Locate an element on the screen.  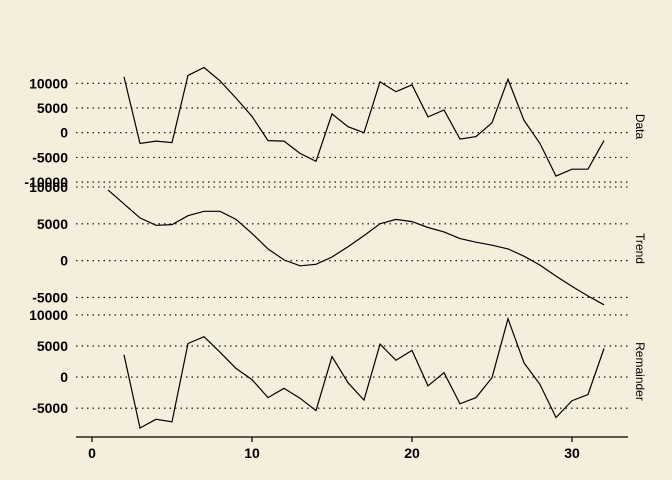
data-y-tick-label: -5000 is located at coordinates (50, 157).